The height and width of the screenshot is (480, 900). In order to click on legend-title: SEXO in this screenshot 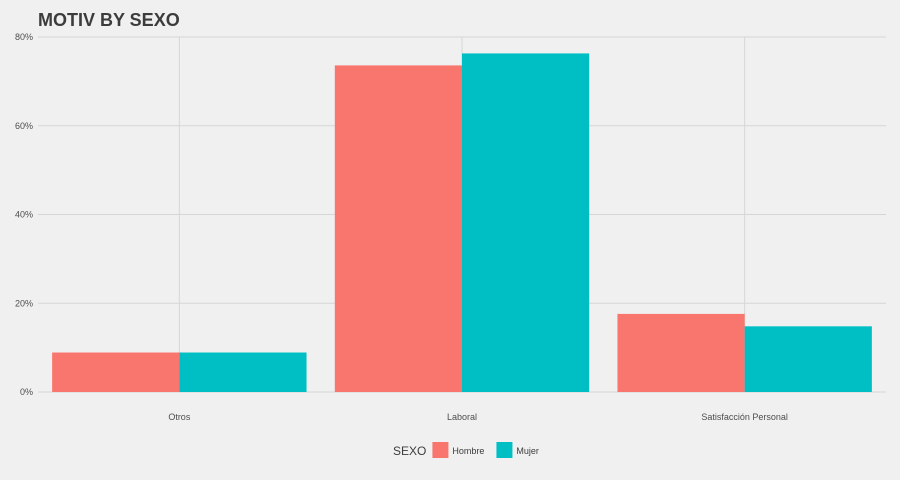, I will do `click(409, 451)`.